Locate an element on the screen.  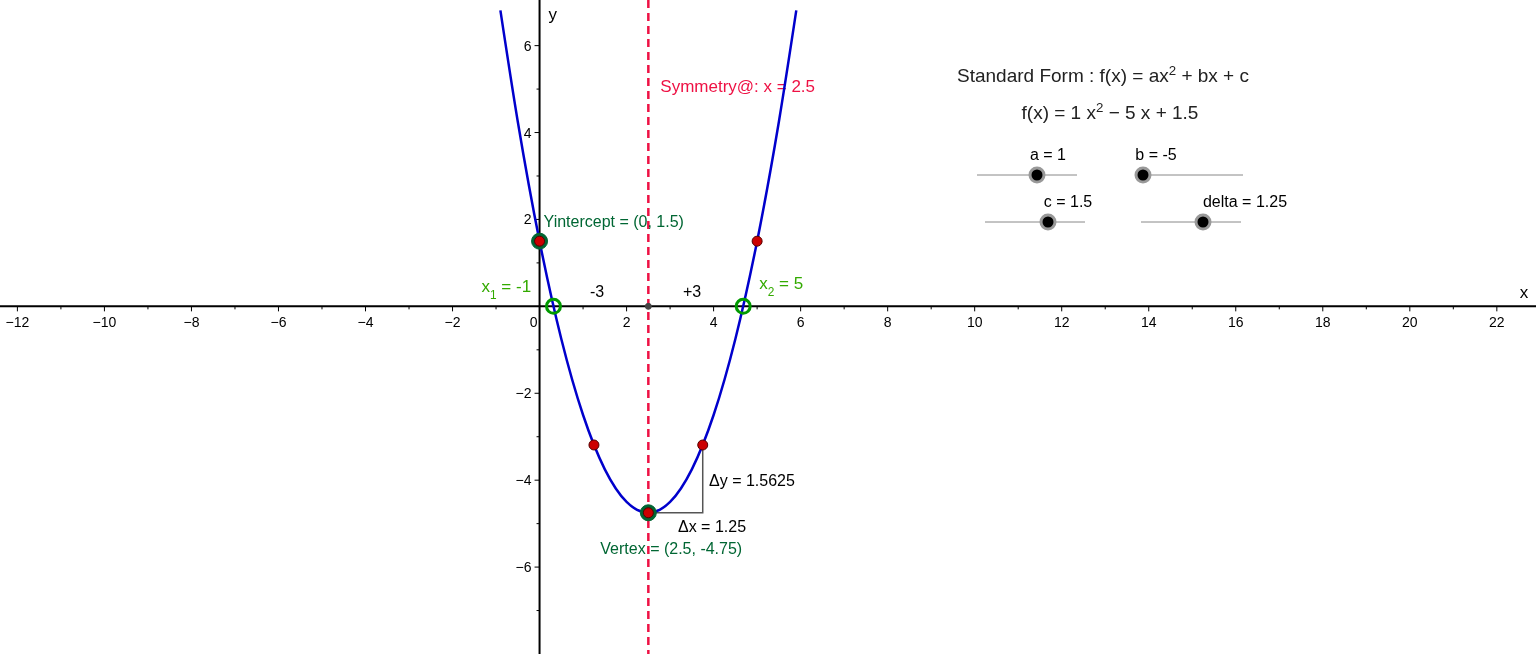
x-tick-label: −10 is located at coordinates (104, 322).